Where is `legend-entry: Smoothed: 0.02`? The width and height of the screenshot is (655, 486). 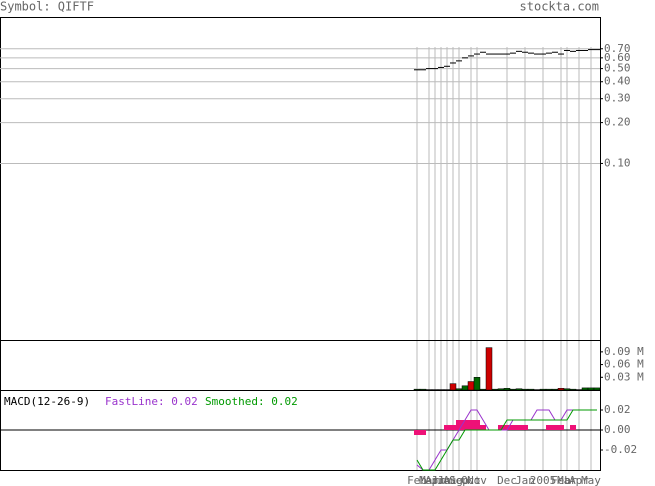 legend-entry: Smoothed: 0.02 is located at coordinates (251, 401).